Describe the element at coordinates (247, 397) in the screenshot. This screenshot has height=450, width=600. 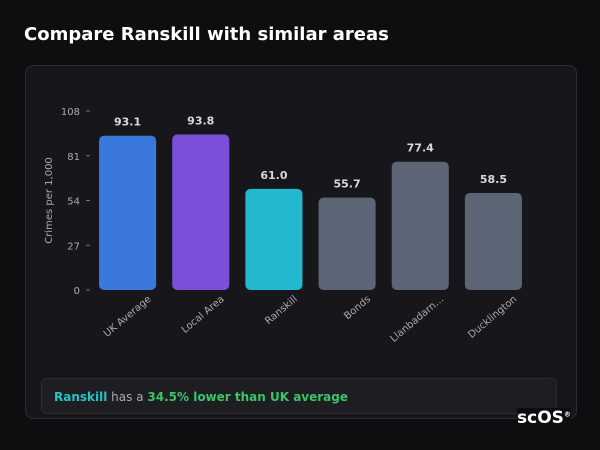
I see `summary-highlight: 34.5% lower than UK average` at that location.